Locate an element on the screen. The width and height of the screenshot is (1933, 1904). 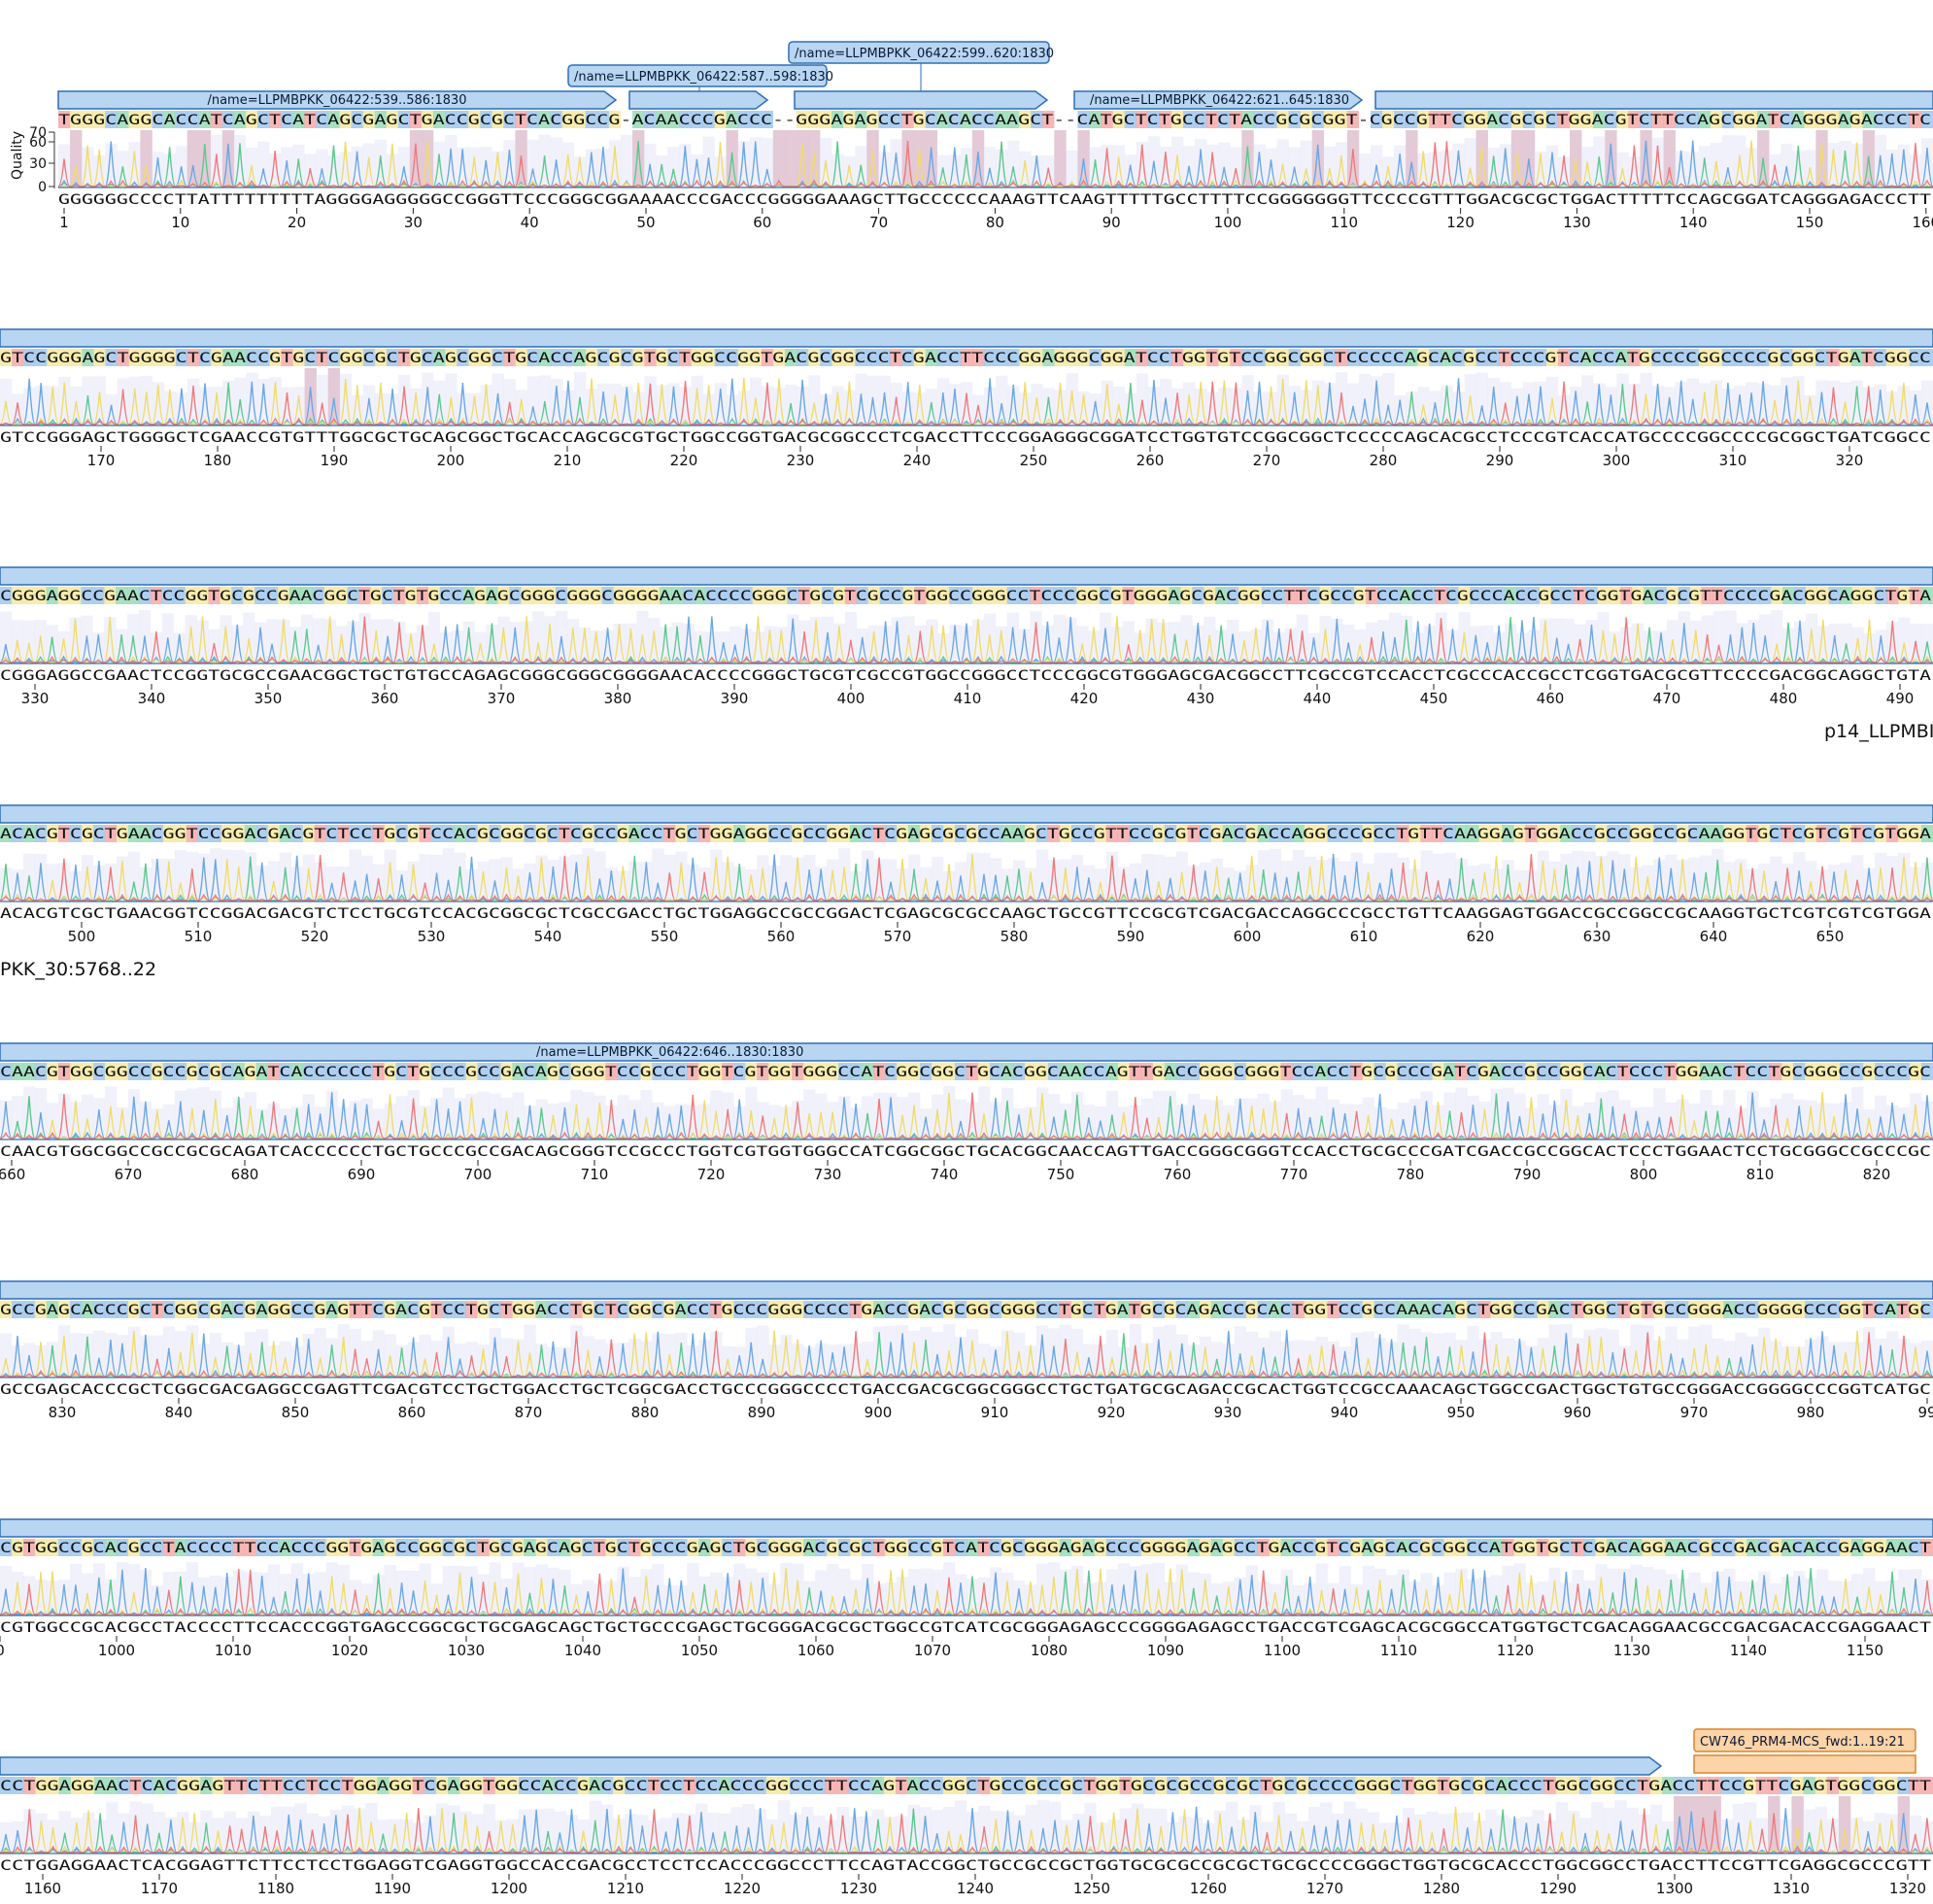
feature-label-left: PKK_30:5768..22 is located at coordinates (78, 969).